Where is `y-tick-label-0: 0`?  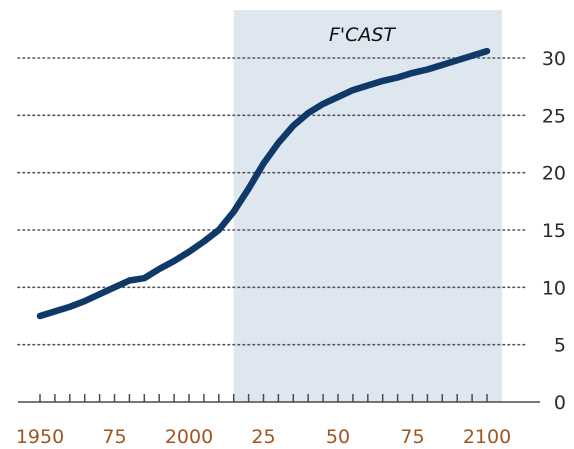
y-tick-label-0: 0 is located at coordinates (560, 403).